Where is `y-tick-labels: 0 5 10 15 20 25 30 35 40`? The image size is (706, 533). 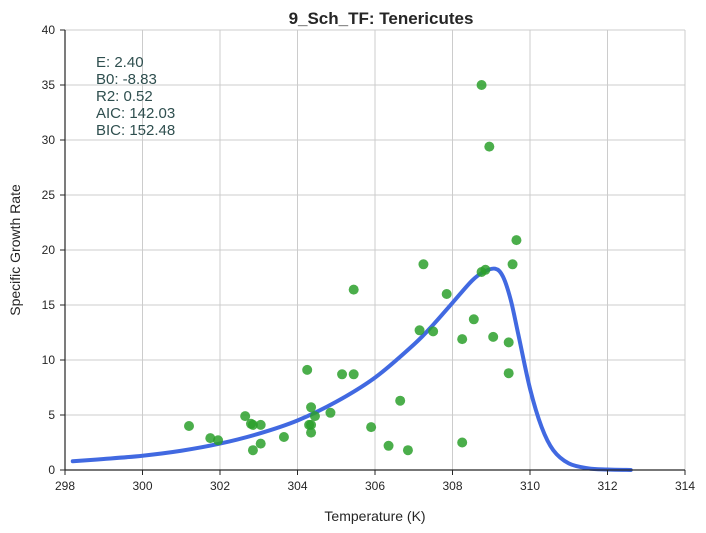 y-tick-labels: 0 5 10 15 20 25 30 35 40 is located at coordinates (49, 250).